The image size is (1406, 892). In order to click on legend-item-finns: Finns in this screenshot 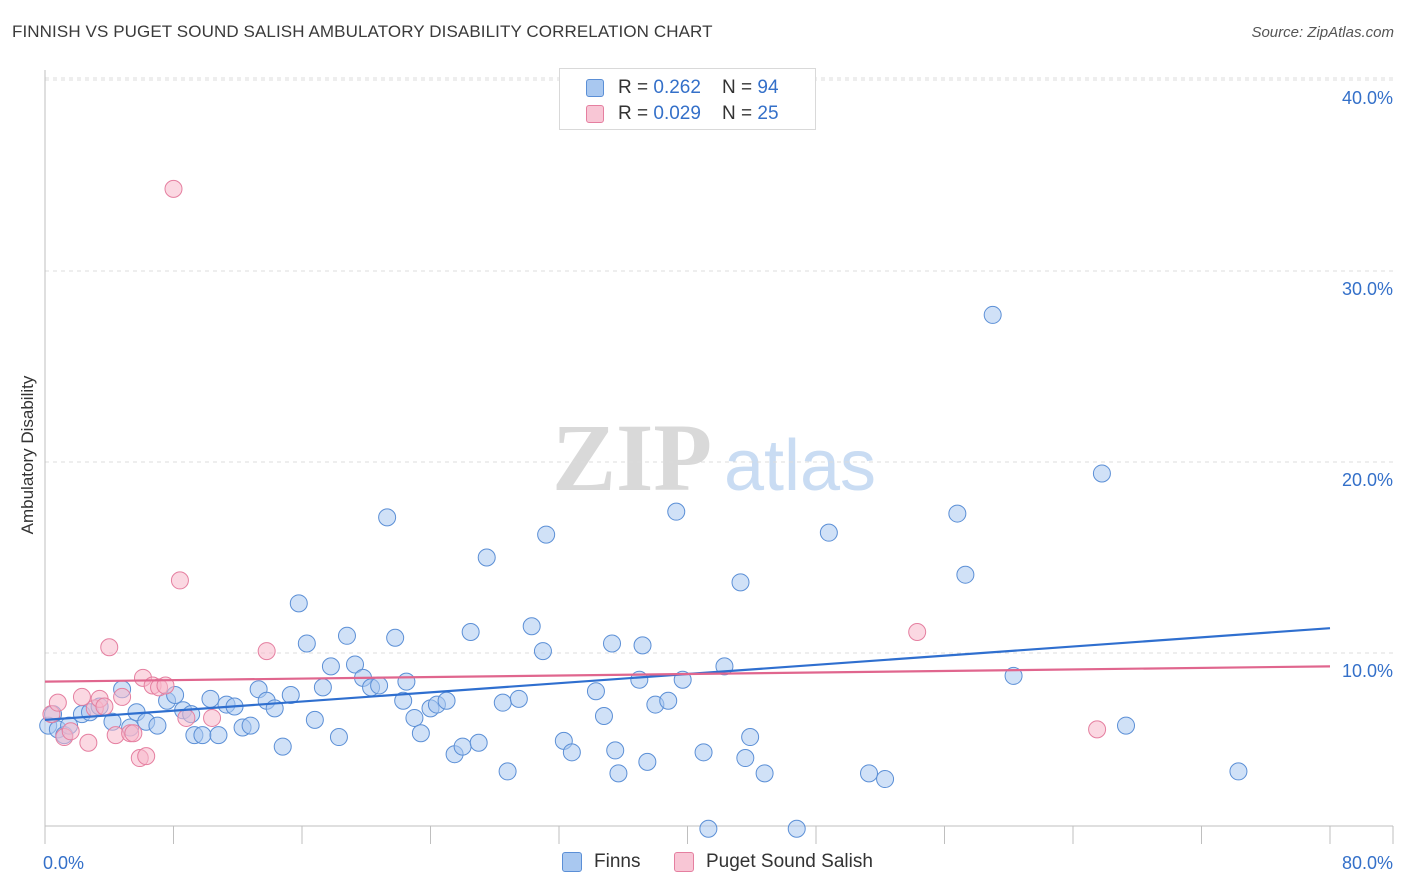, I will do `click(601, 862)`.